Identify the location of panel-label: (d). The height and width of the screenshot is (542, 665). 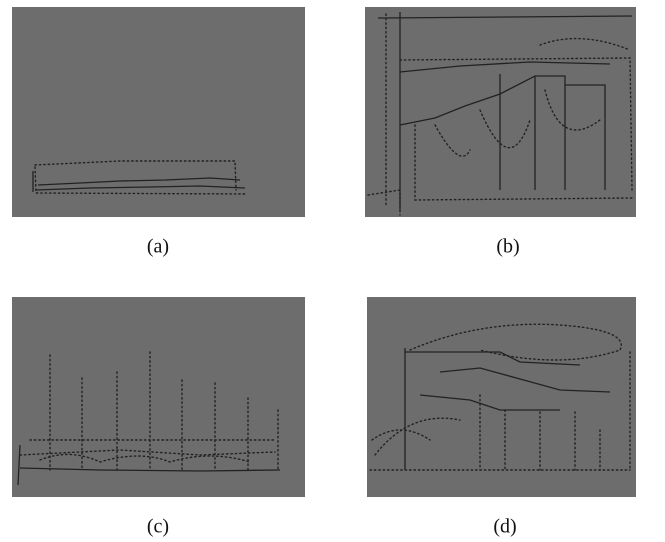
(504, 527).